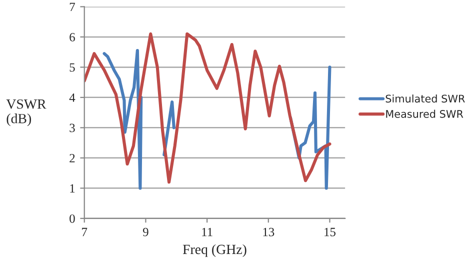 The image size is (474, 268). What do you see at coordinates (72, 67) in the screenshot?
I see `y-tick-label: 5` at bounding box center [72, 67].